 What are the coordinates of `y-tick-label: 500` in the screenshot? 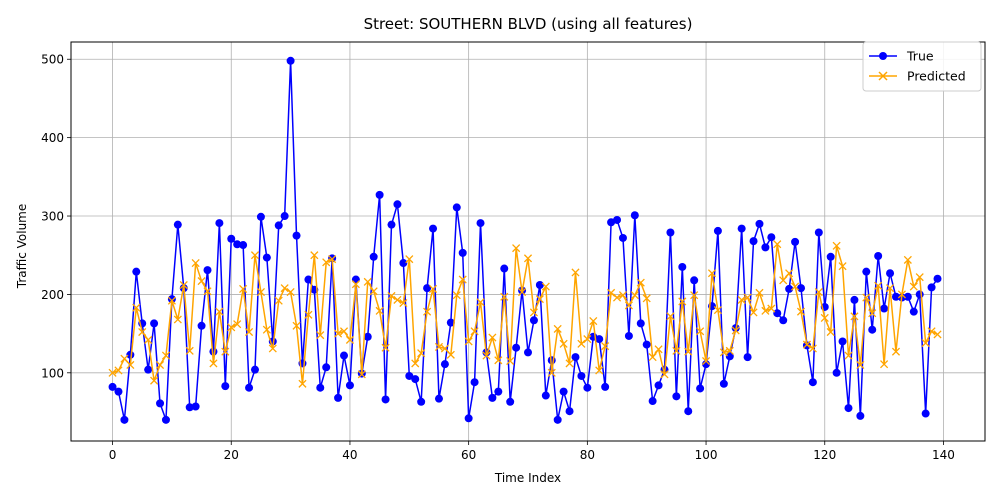 It's located at (52, 60).